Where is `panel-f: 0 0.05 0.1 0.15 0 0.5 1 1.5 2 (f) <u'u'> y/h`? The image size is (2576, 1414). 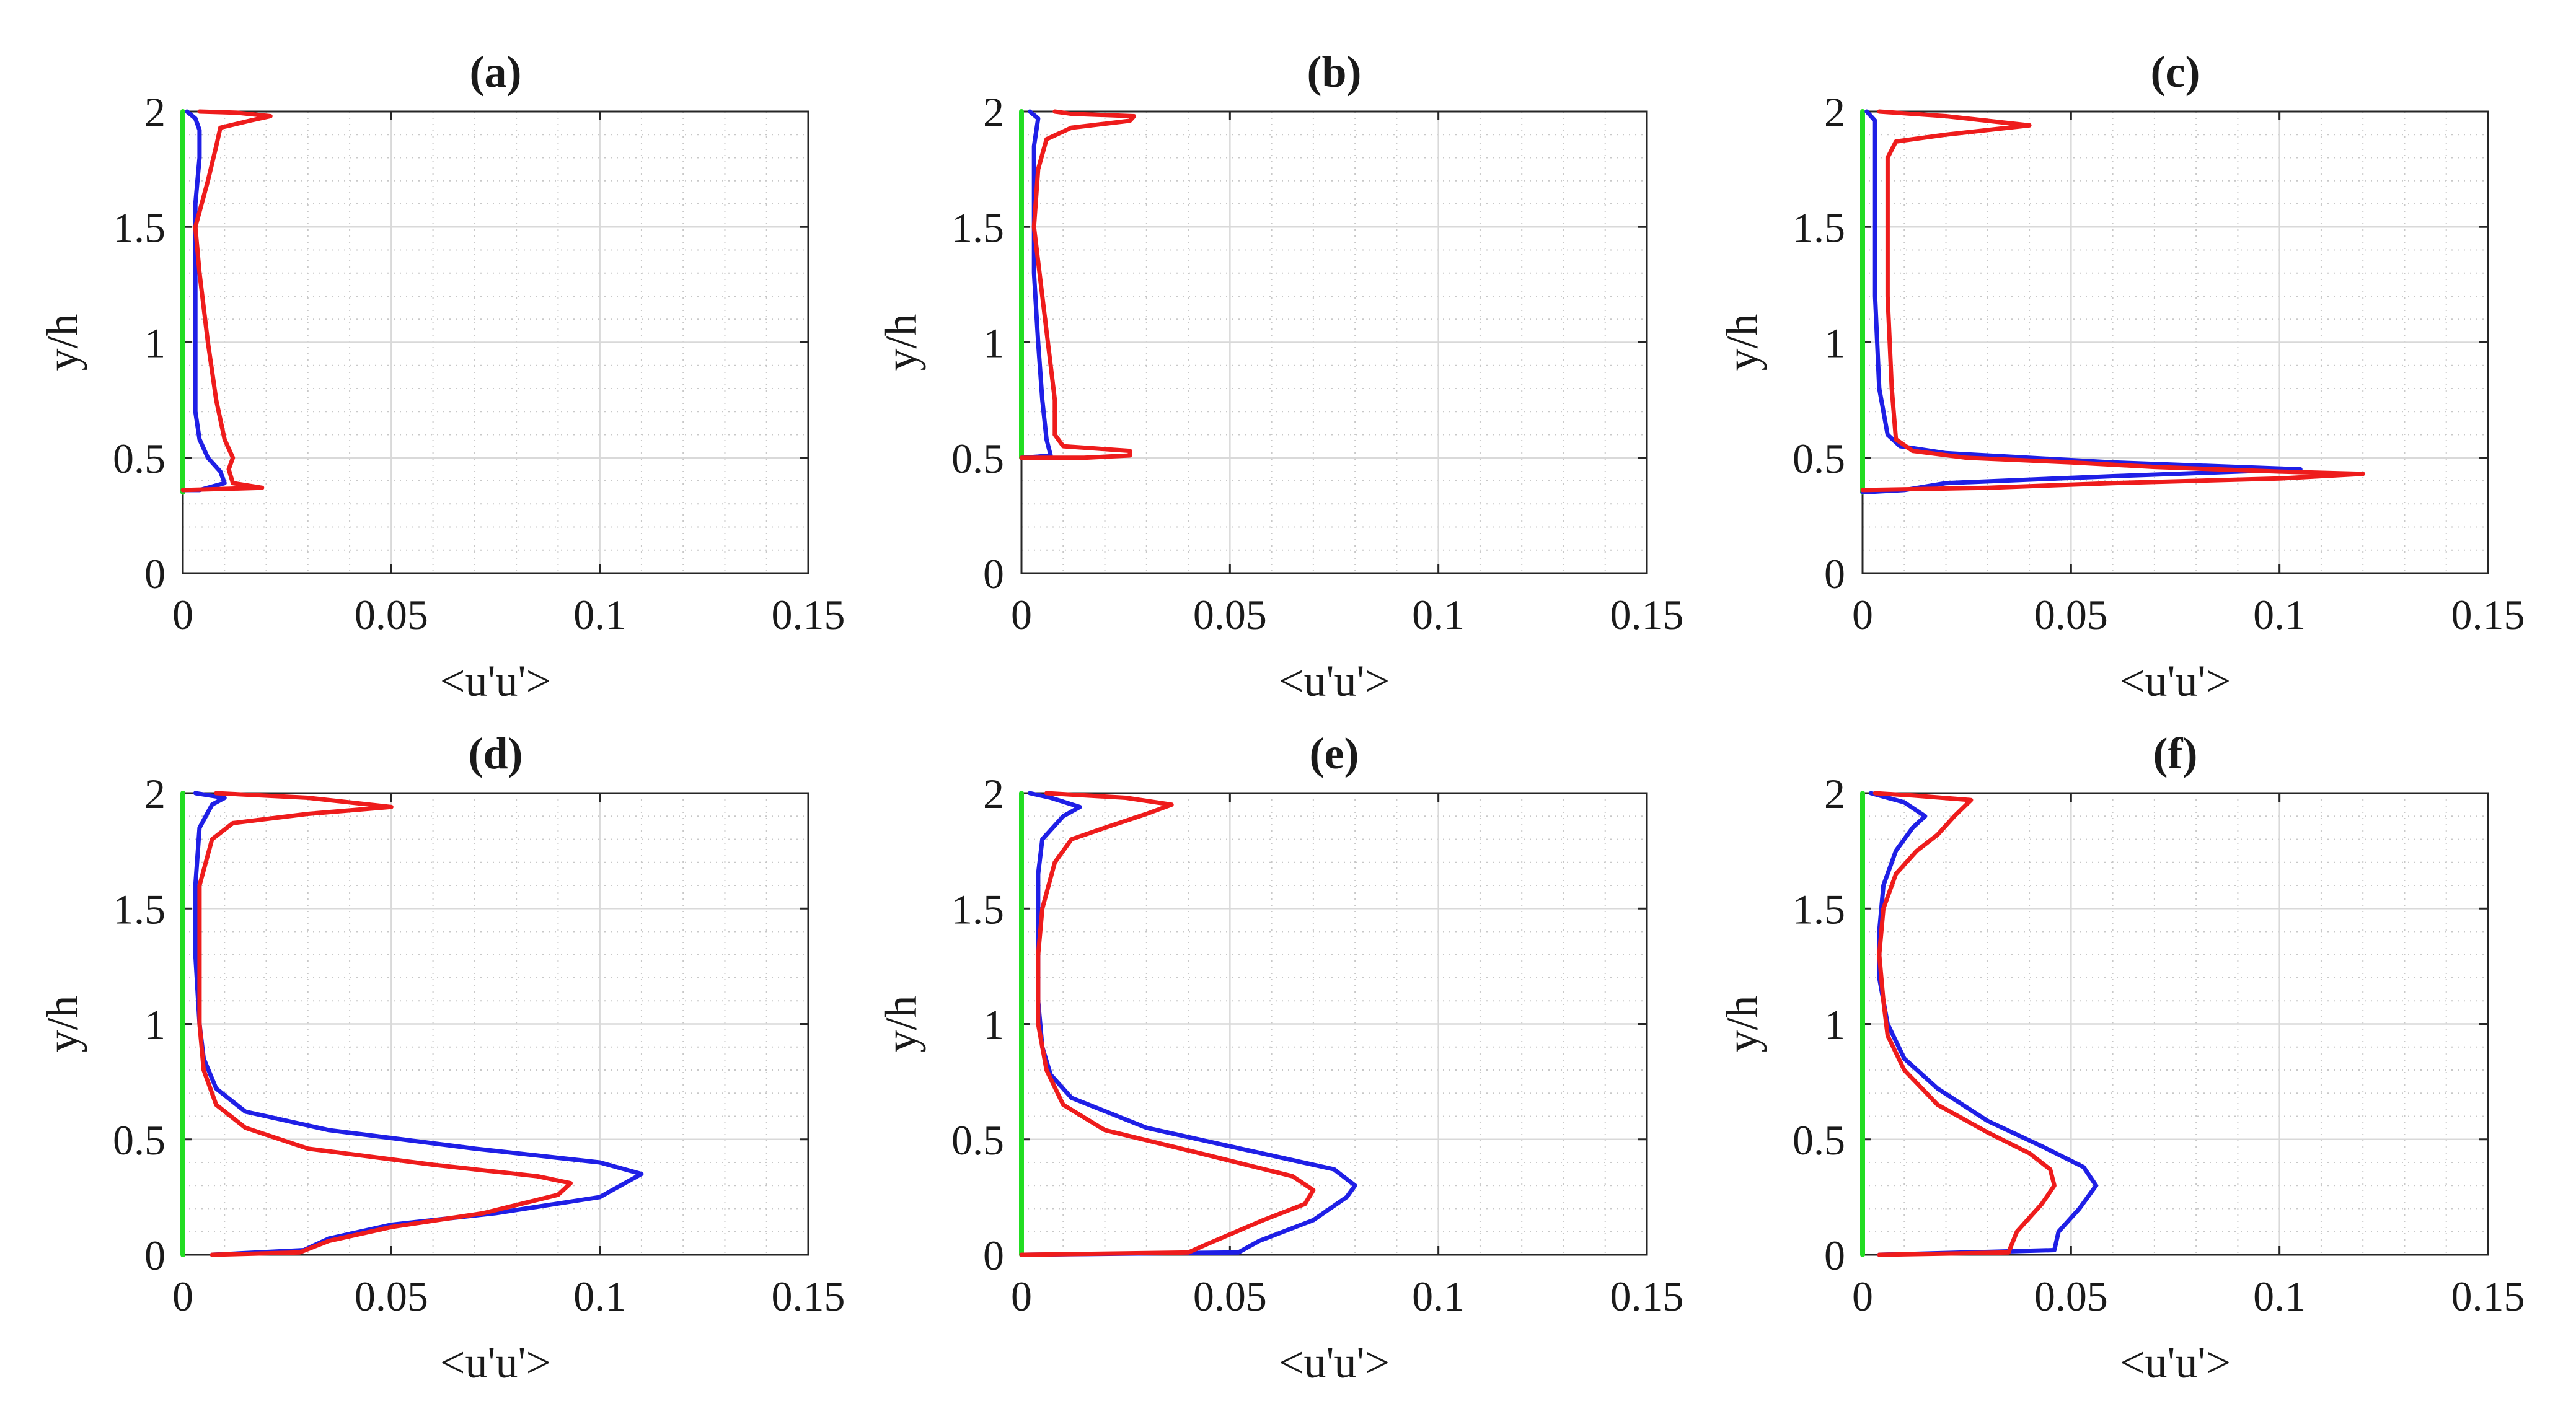 panel-f: 0 0.05 0.1 0.15 0 0.5 1 1.5 2 (f) <u'u'> y/h is located at coordinates (2121, 1058).